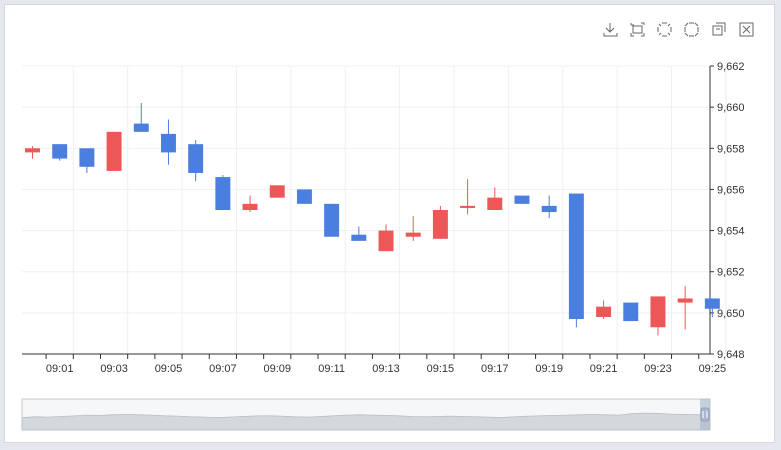  What do you see at coordinates (691, 29) in the screenshot?
I see `zoom-out-icon` at bounding box center [691, 29].